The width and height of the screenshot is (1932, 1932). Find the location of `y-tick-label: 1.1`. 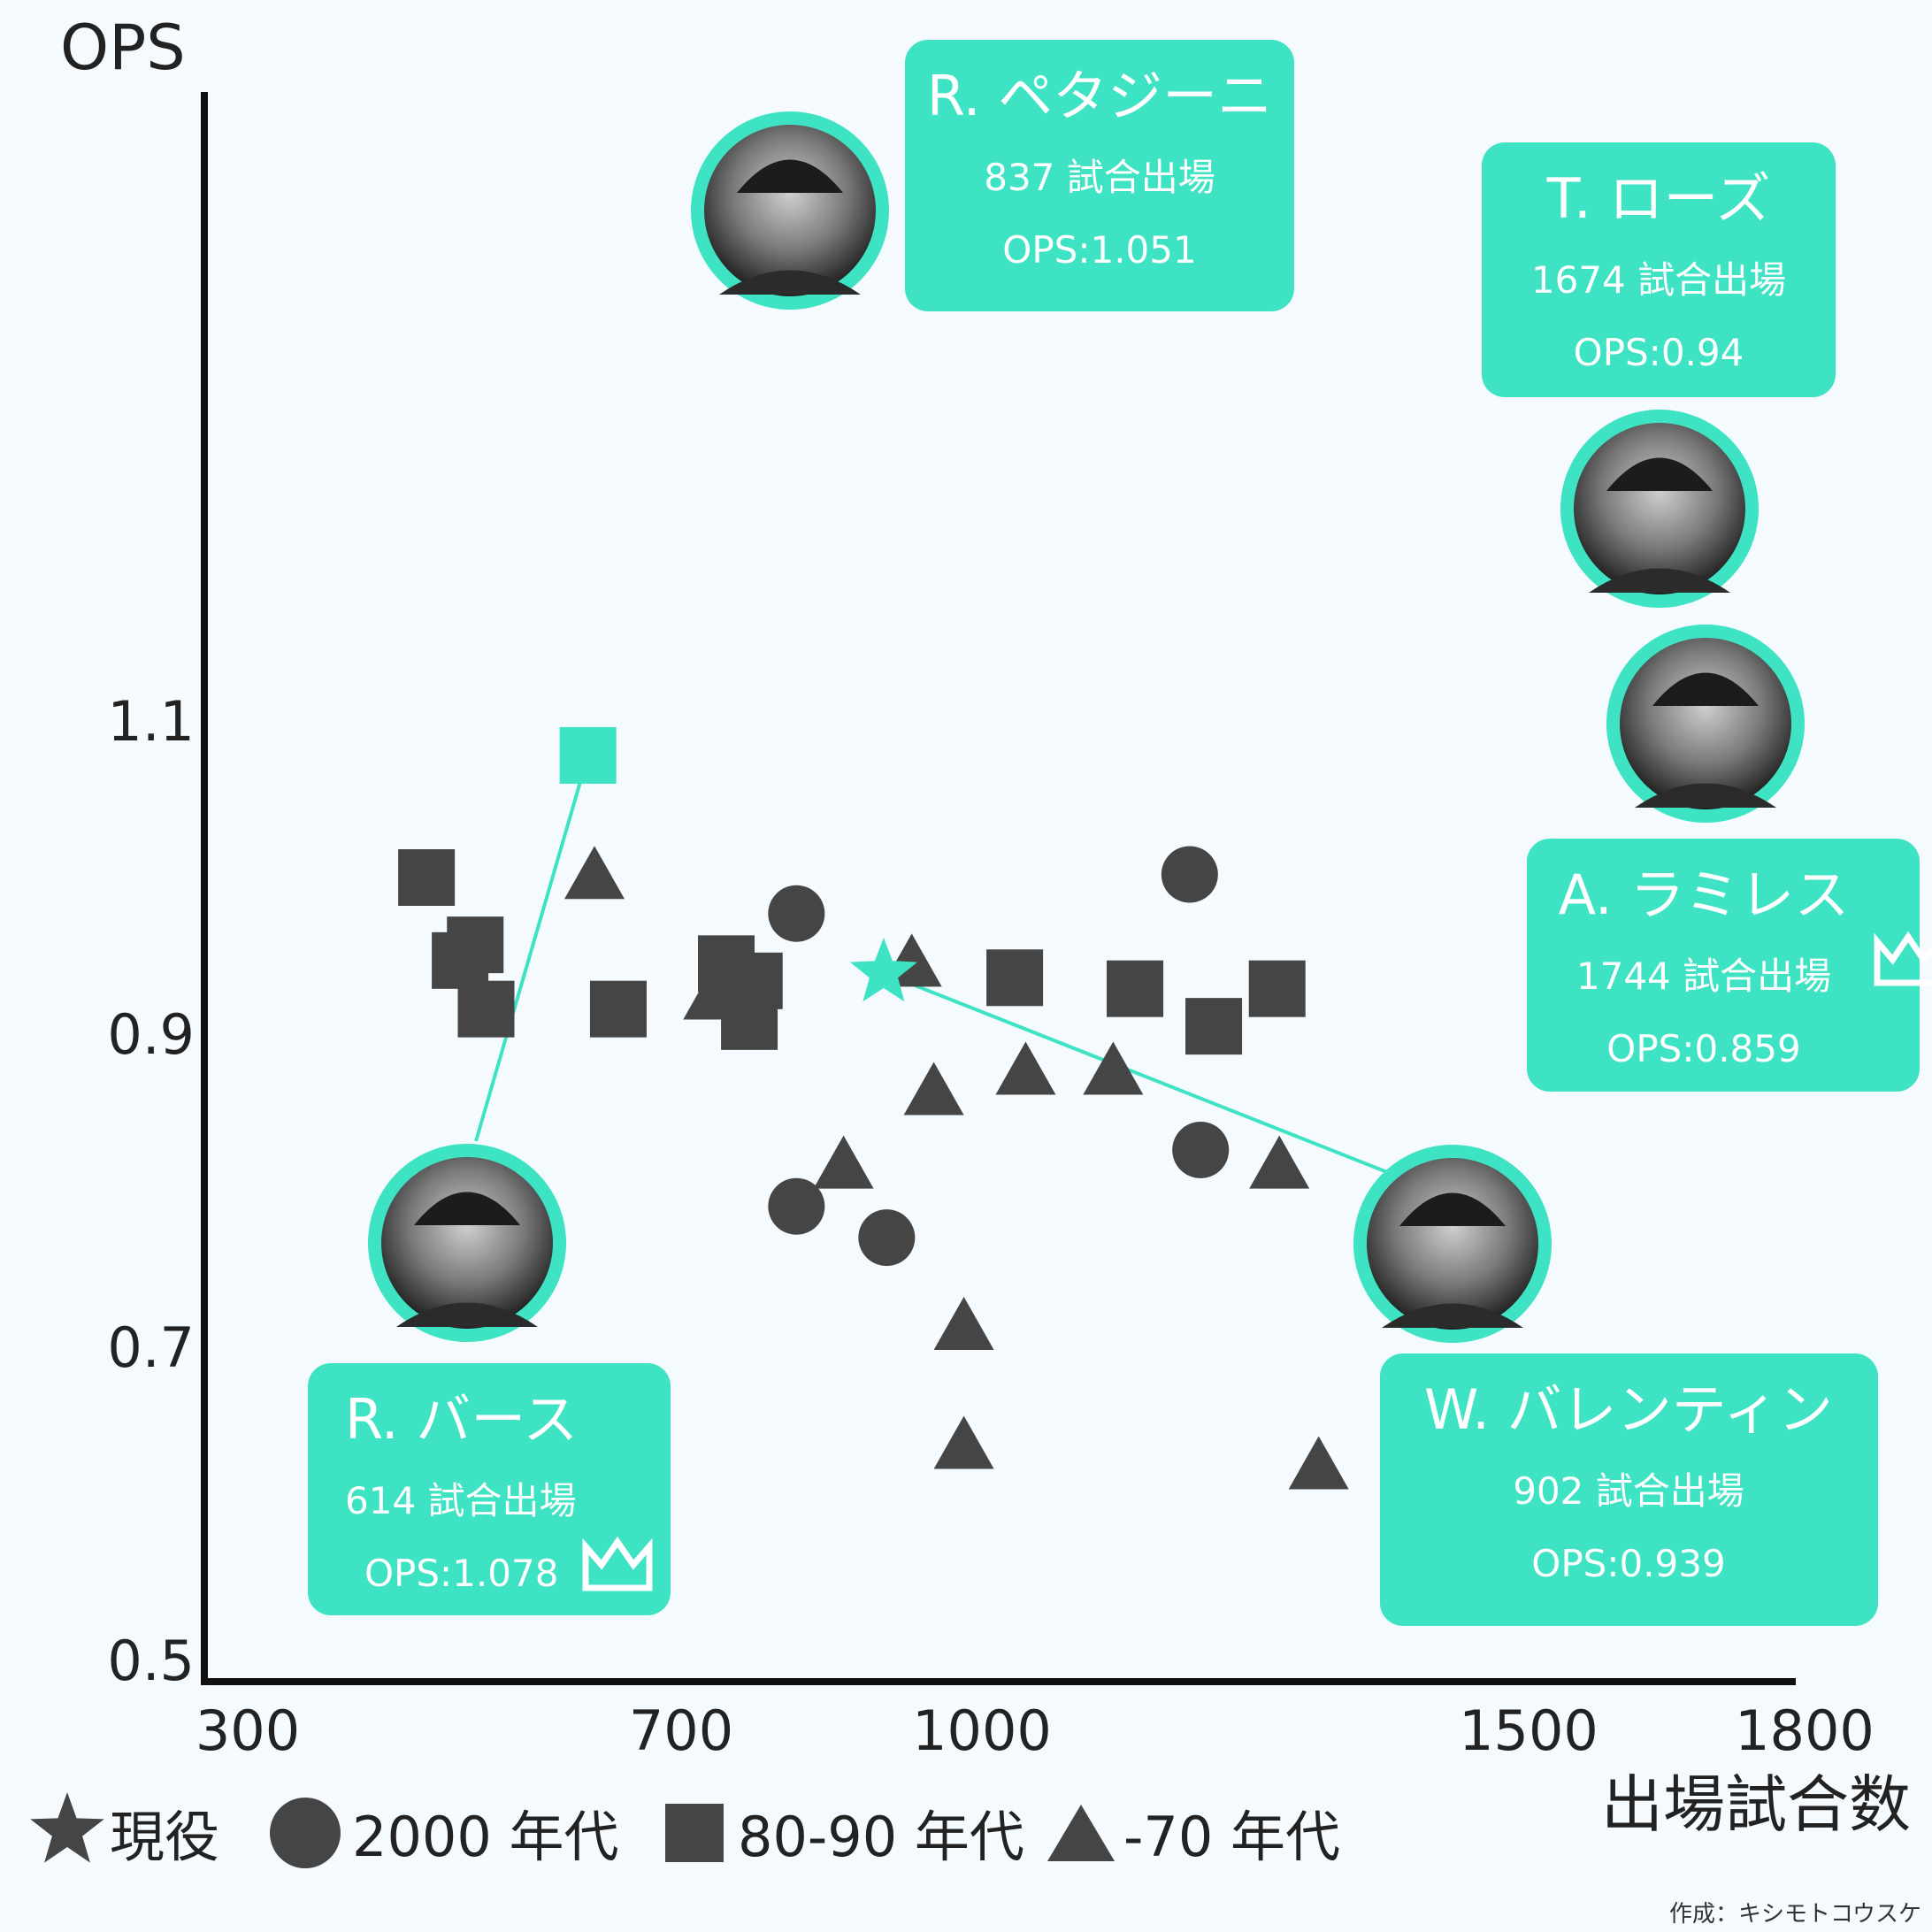

y-tick-label: 1.1 is located at coordinates (151, 721).